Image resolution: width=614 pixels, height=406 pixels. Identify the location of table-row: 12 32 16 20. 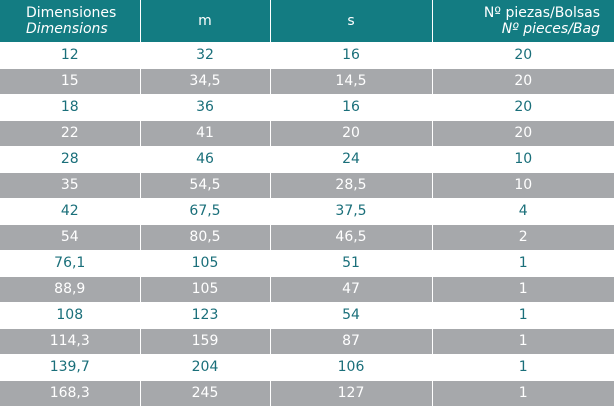
(307, 54).